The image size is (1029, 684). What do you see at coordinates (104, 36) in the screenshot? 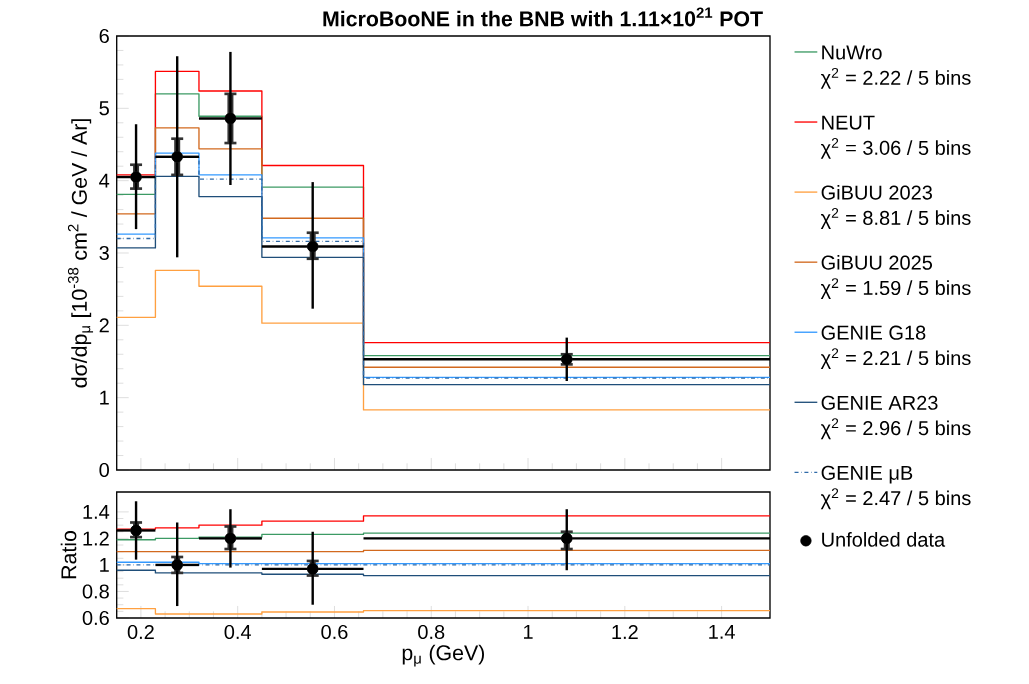
I see `y-tick-label: 6` at bounding box center [104, 36].